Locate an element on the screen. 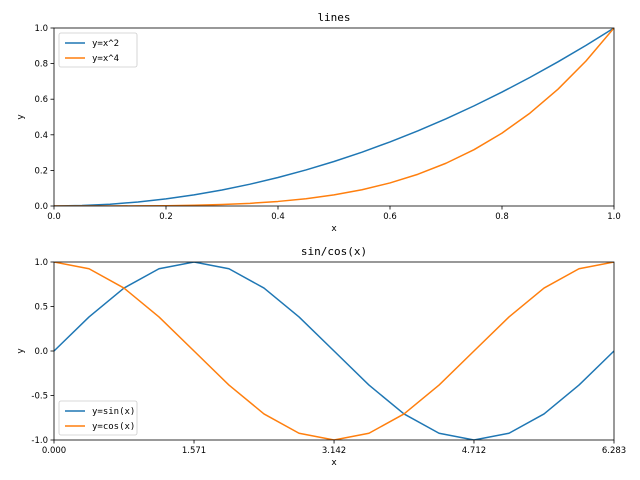 Image resolution: width=640 pixels, height=480 pixels. chart-title: sin/cos(x) is located at coordinates (334, 251).